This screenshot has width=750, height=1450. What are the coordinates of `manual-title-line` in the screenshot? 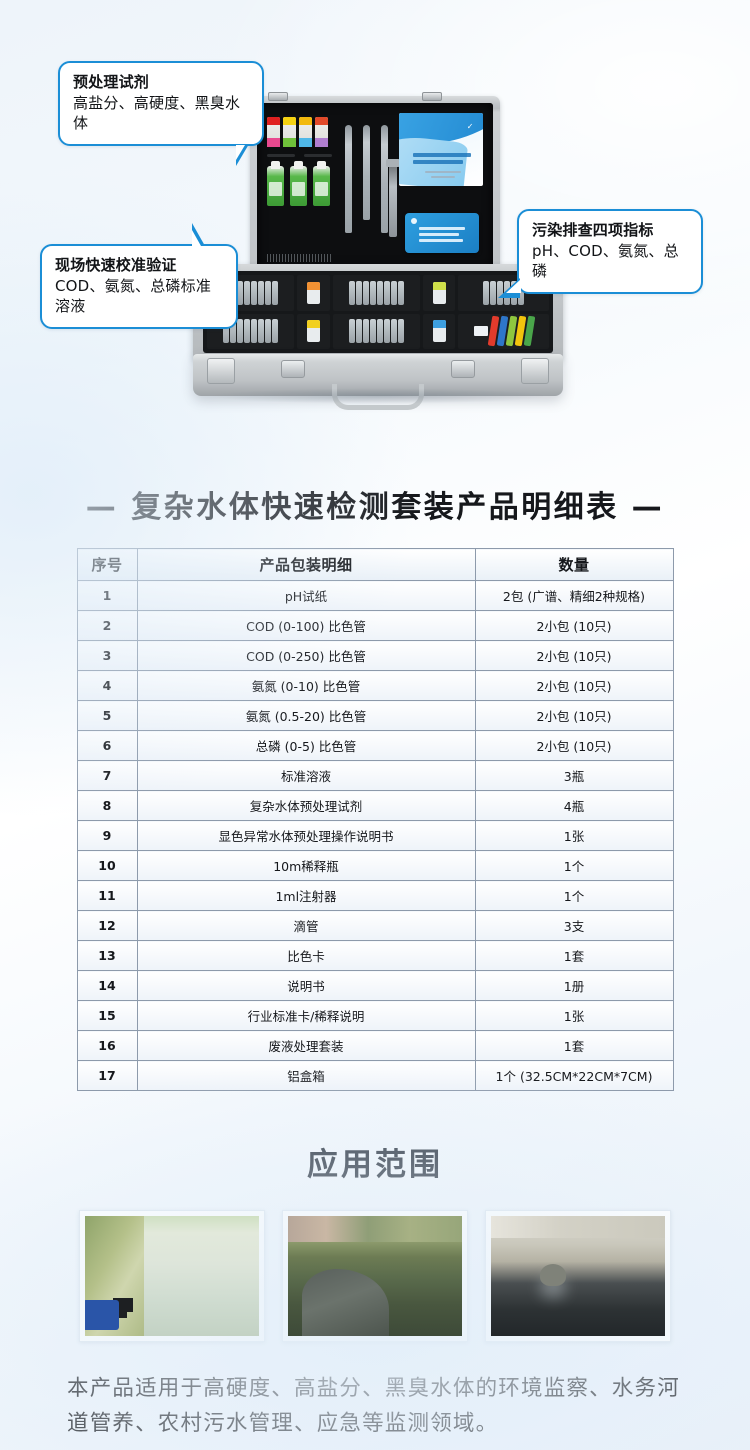 It's located at (442, 155).